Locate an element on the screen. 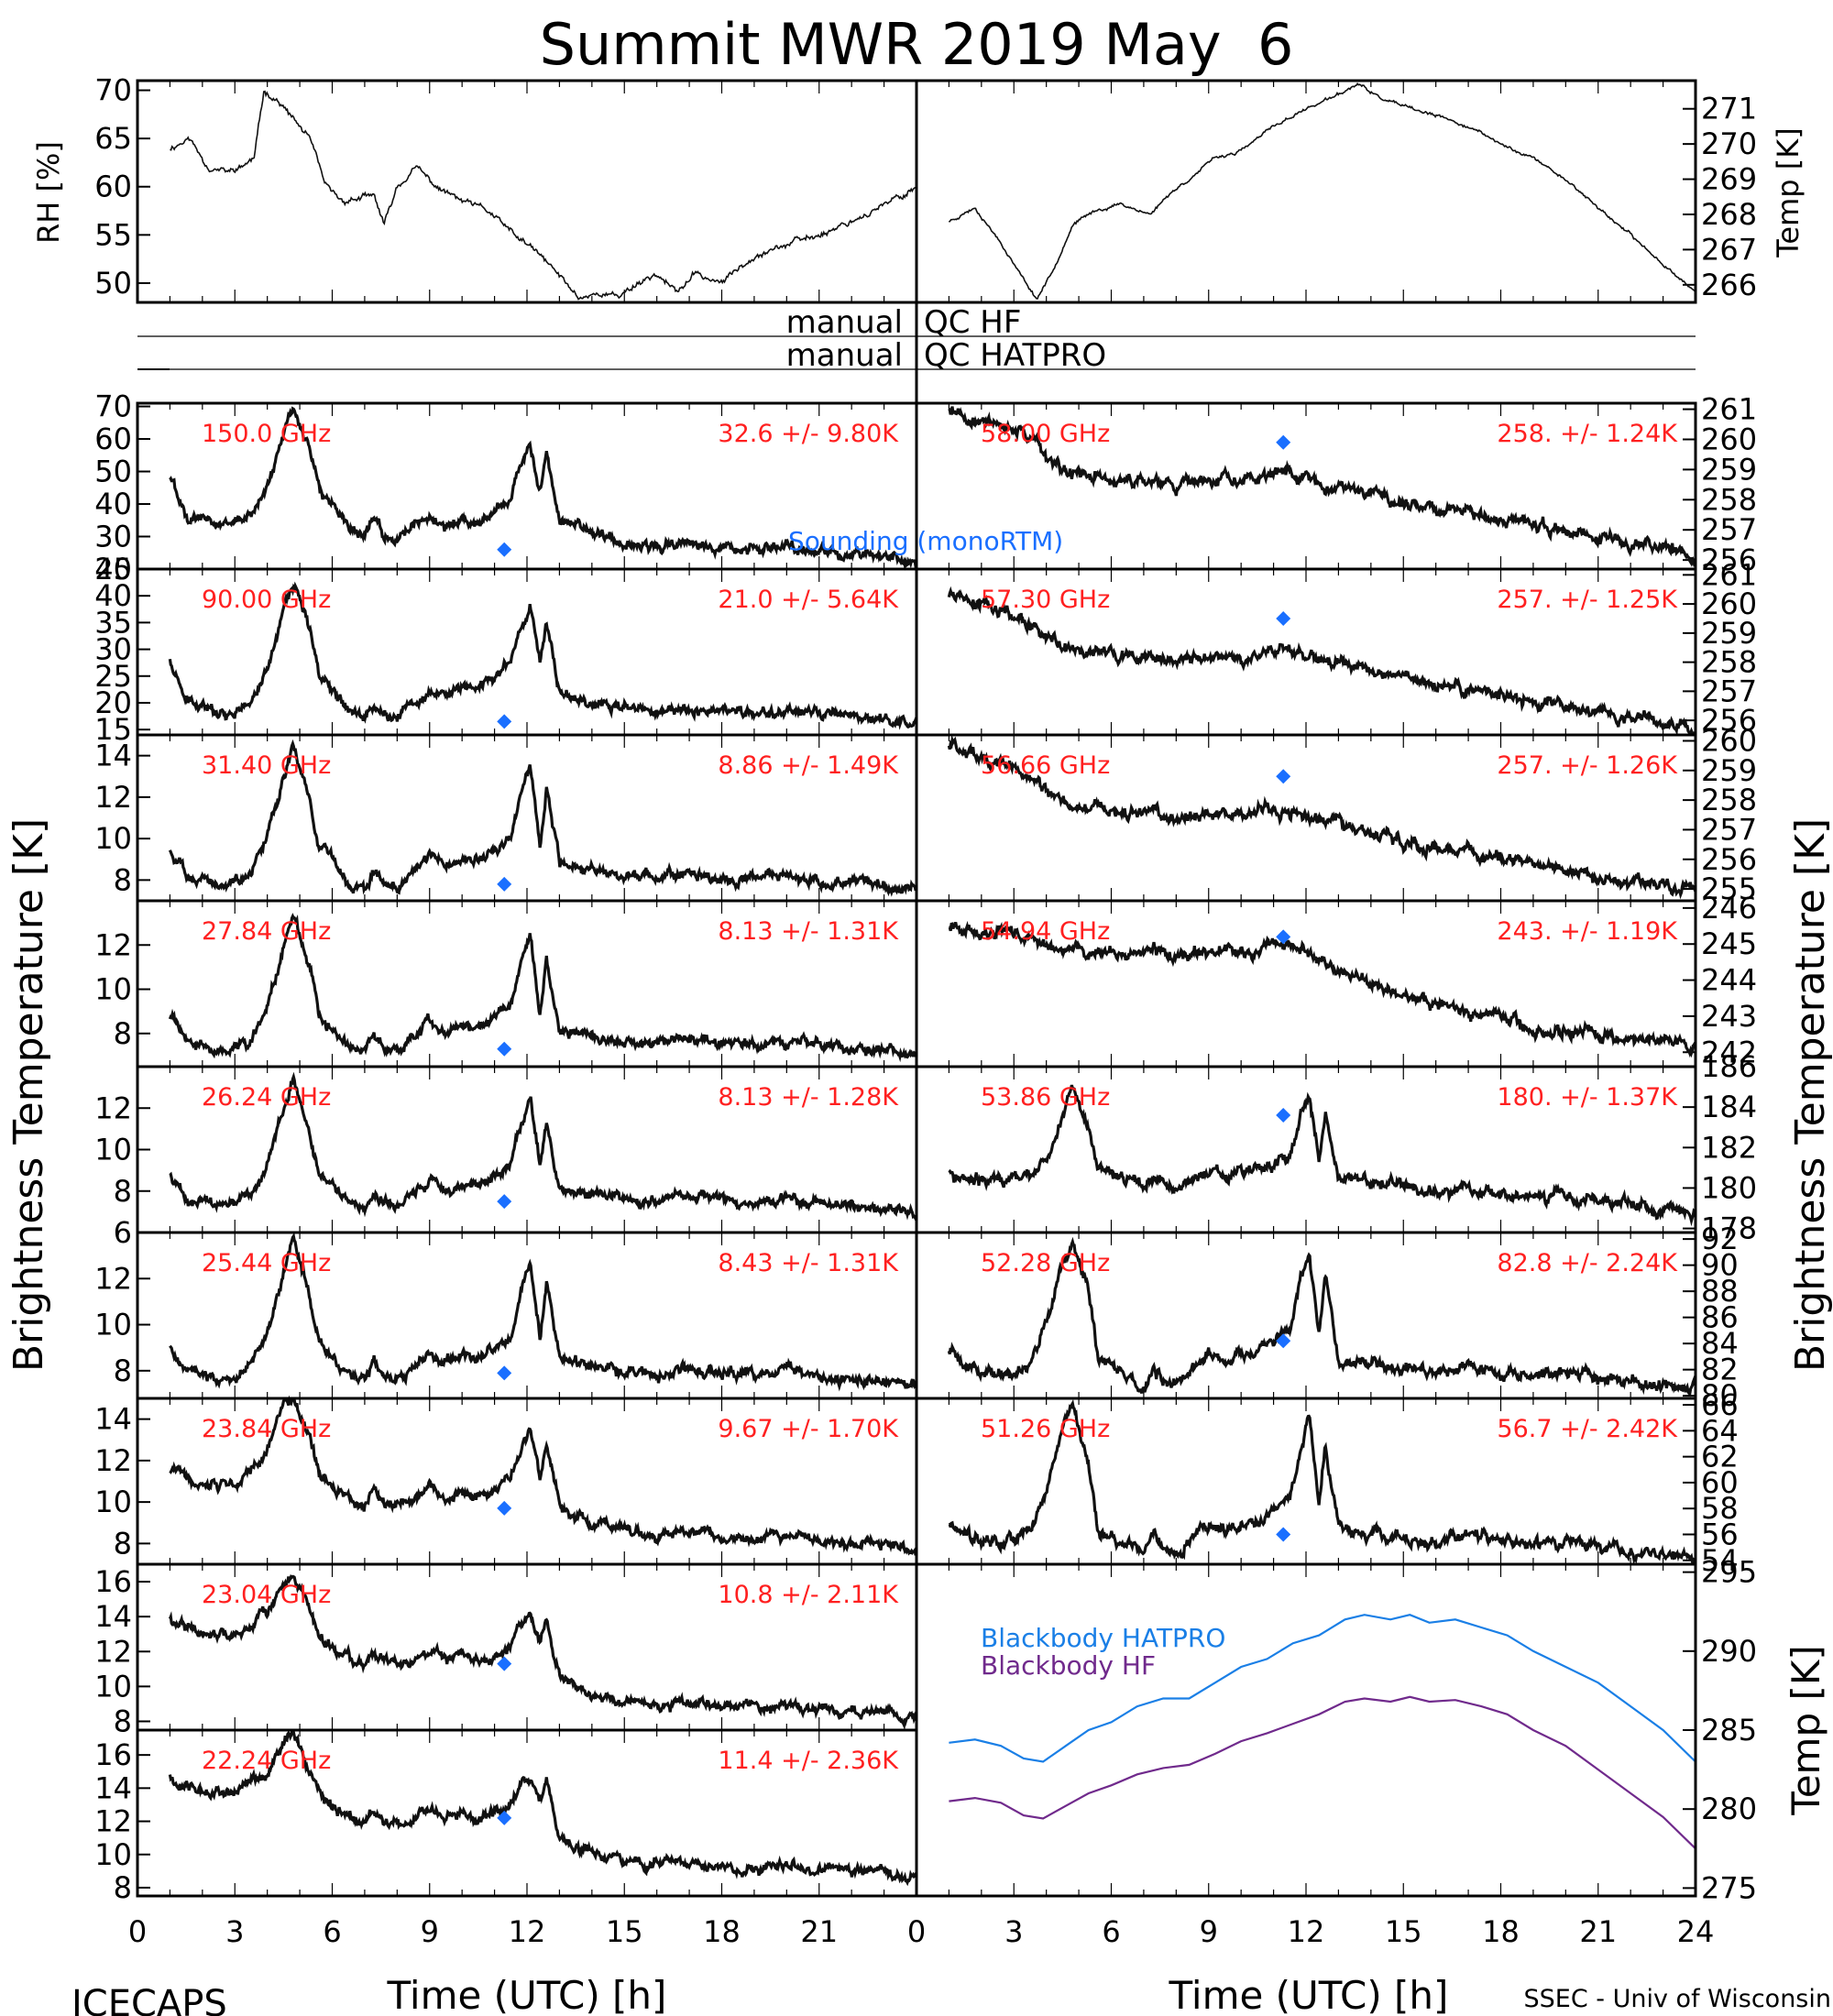 The image size is (1833, 2016). y-tick-label: 258 is located at coordinates (1729, 499).